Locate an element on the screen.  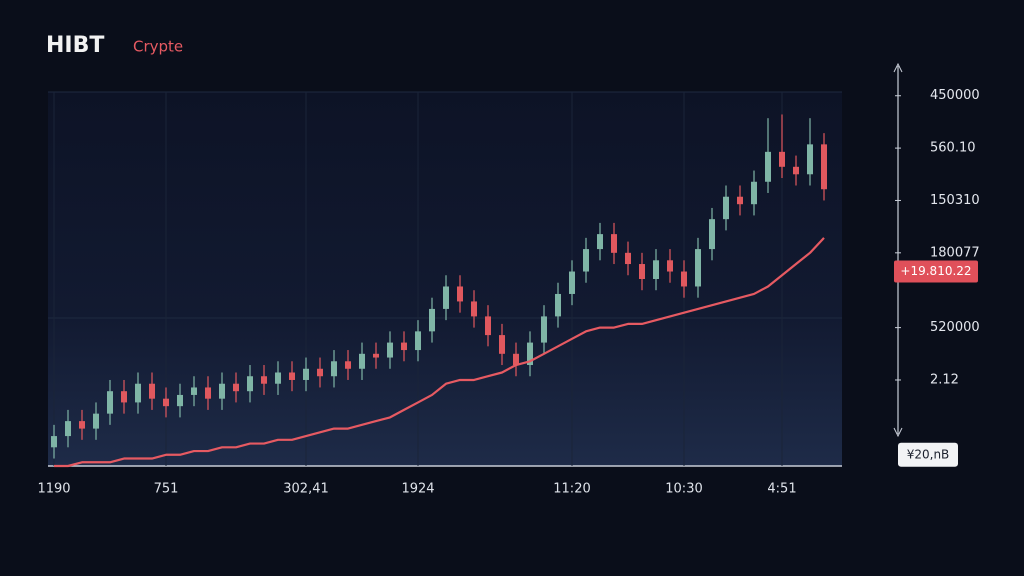
x-tick-label: 751 is located at coordinates (166, 489).